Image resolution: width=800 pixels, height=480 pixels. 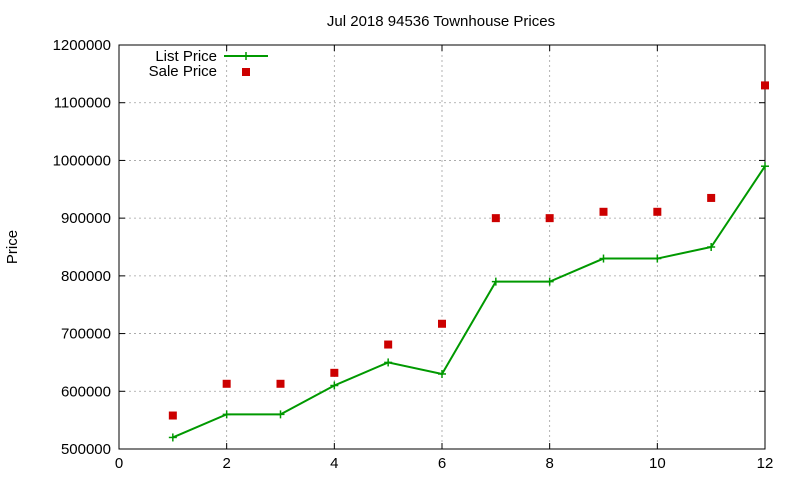 What do you see at coordinates (657, 463) in the screenshot?
I see `x-tick-label: 10` at bounding box center [657, 463].